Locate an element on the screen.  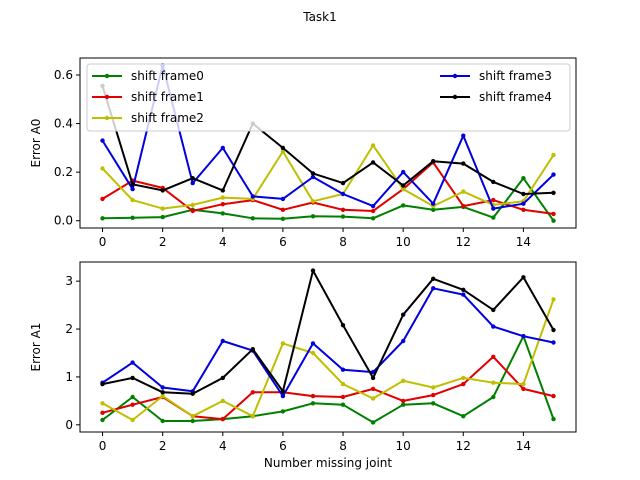
y-tick-label: 0 is located at coordinates (69, 425).